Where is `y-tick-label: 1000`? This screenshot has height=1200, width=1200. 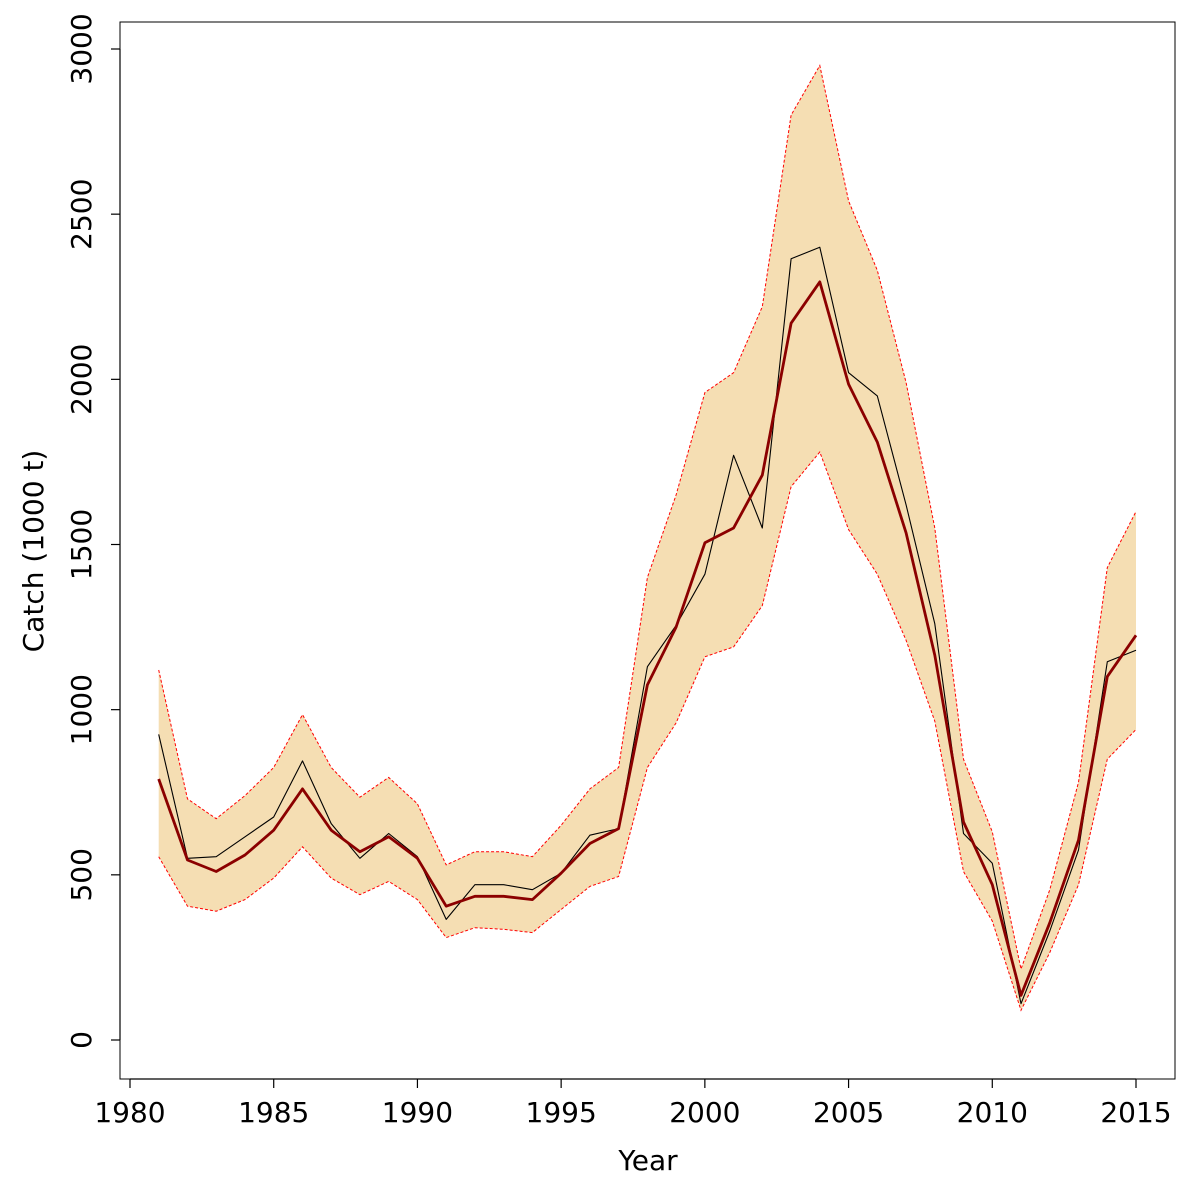
y-tick-label: 1000 is located at coordinates (81, 709).